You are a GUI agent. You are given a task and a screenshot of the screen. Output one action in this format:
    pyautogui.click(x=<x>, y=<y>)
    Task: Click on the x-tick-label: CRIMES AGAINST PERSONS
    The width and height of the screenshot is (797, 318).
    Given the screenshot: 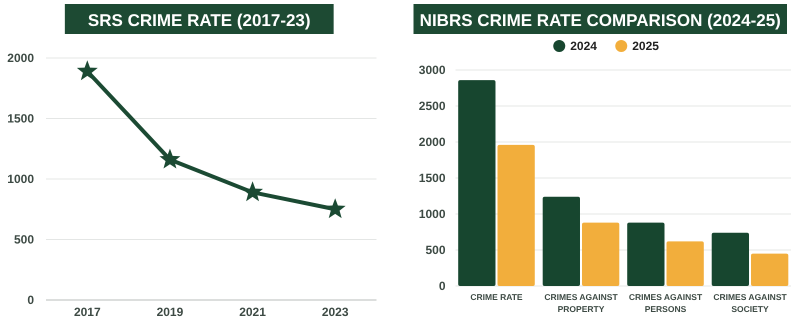 What is the action you would take?
    pyautogui.click(x=665, y=303)
    